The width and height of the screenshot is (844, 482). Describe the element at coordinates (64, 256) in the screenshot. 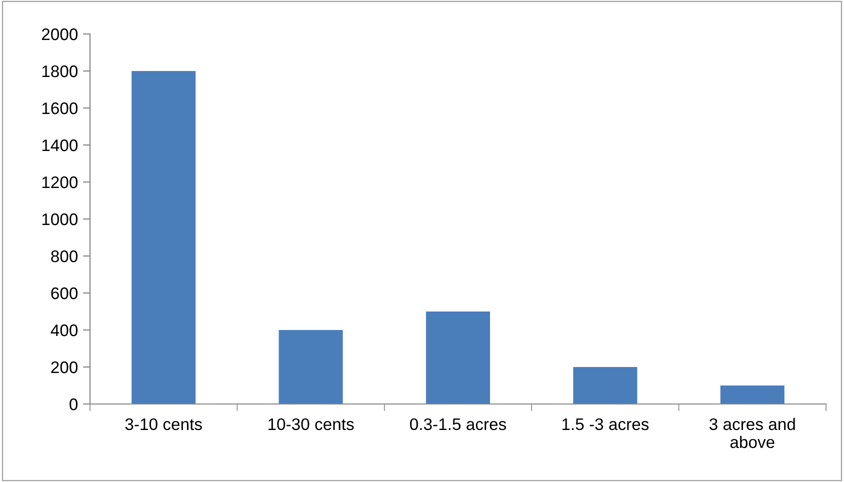

I see `y-tick-label: 800` at that location.